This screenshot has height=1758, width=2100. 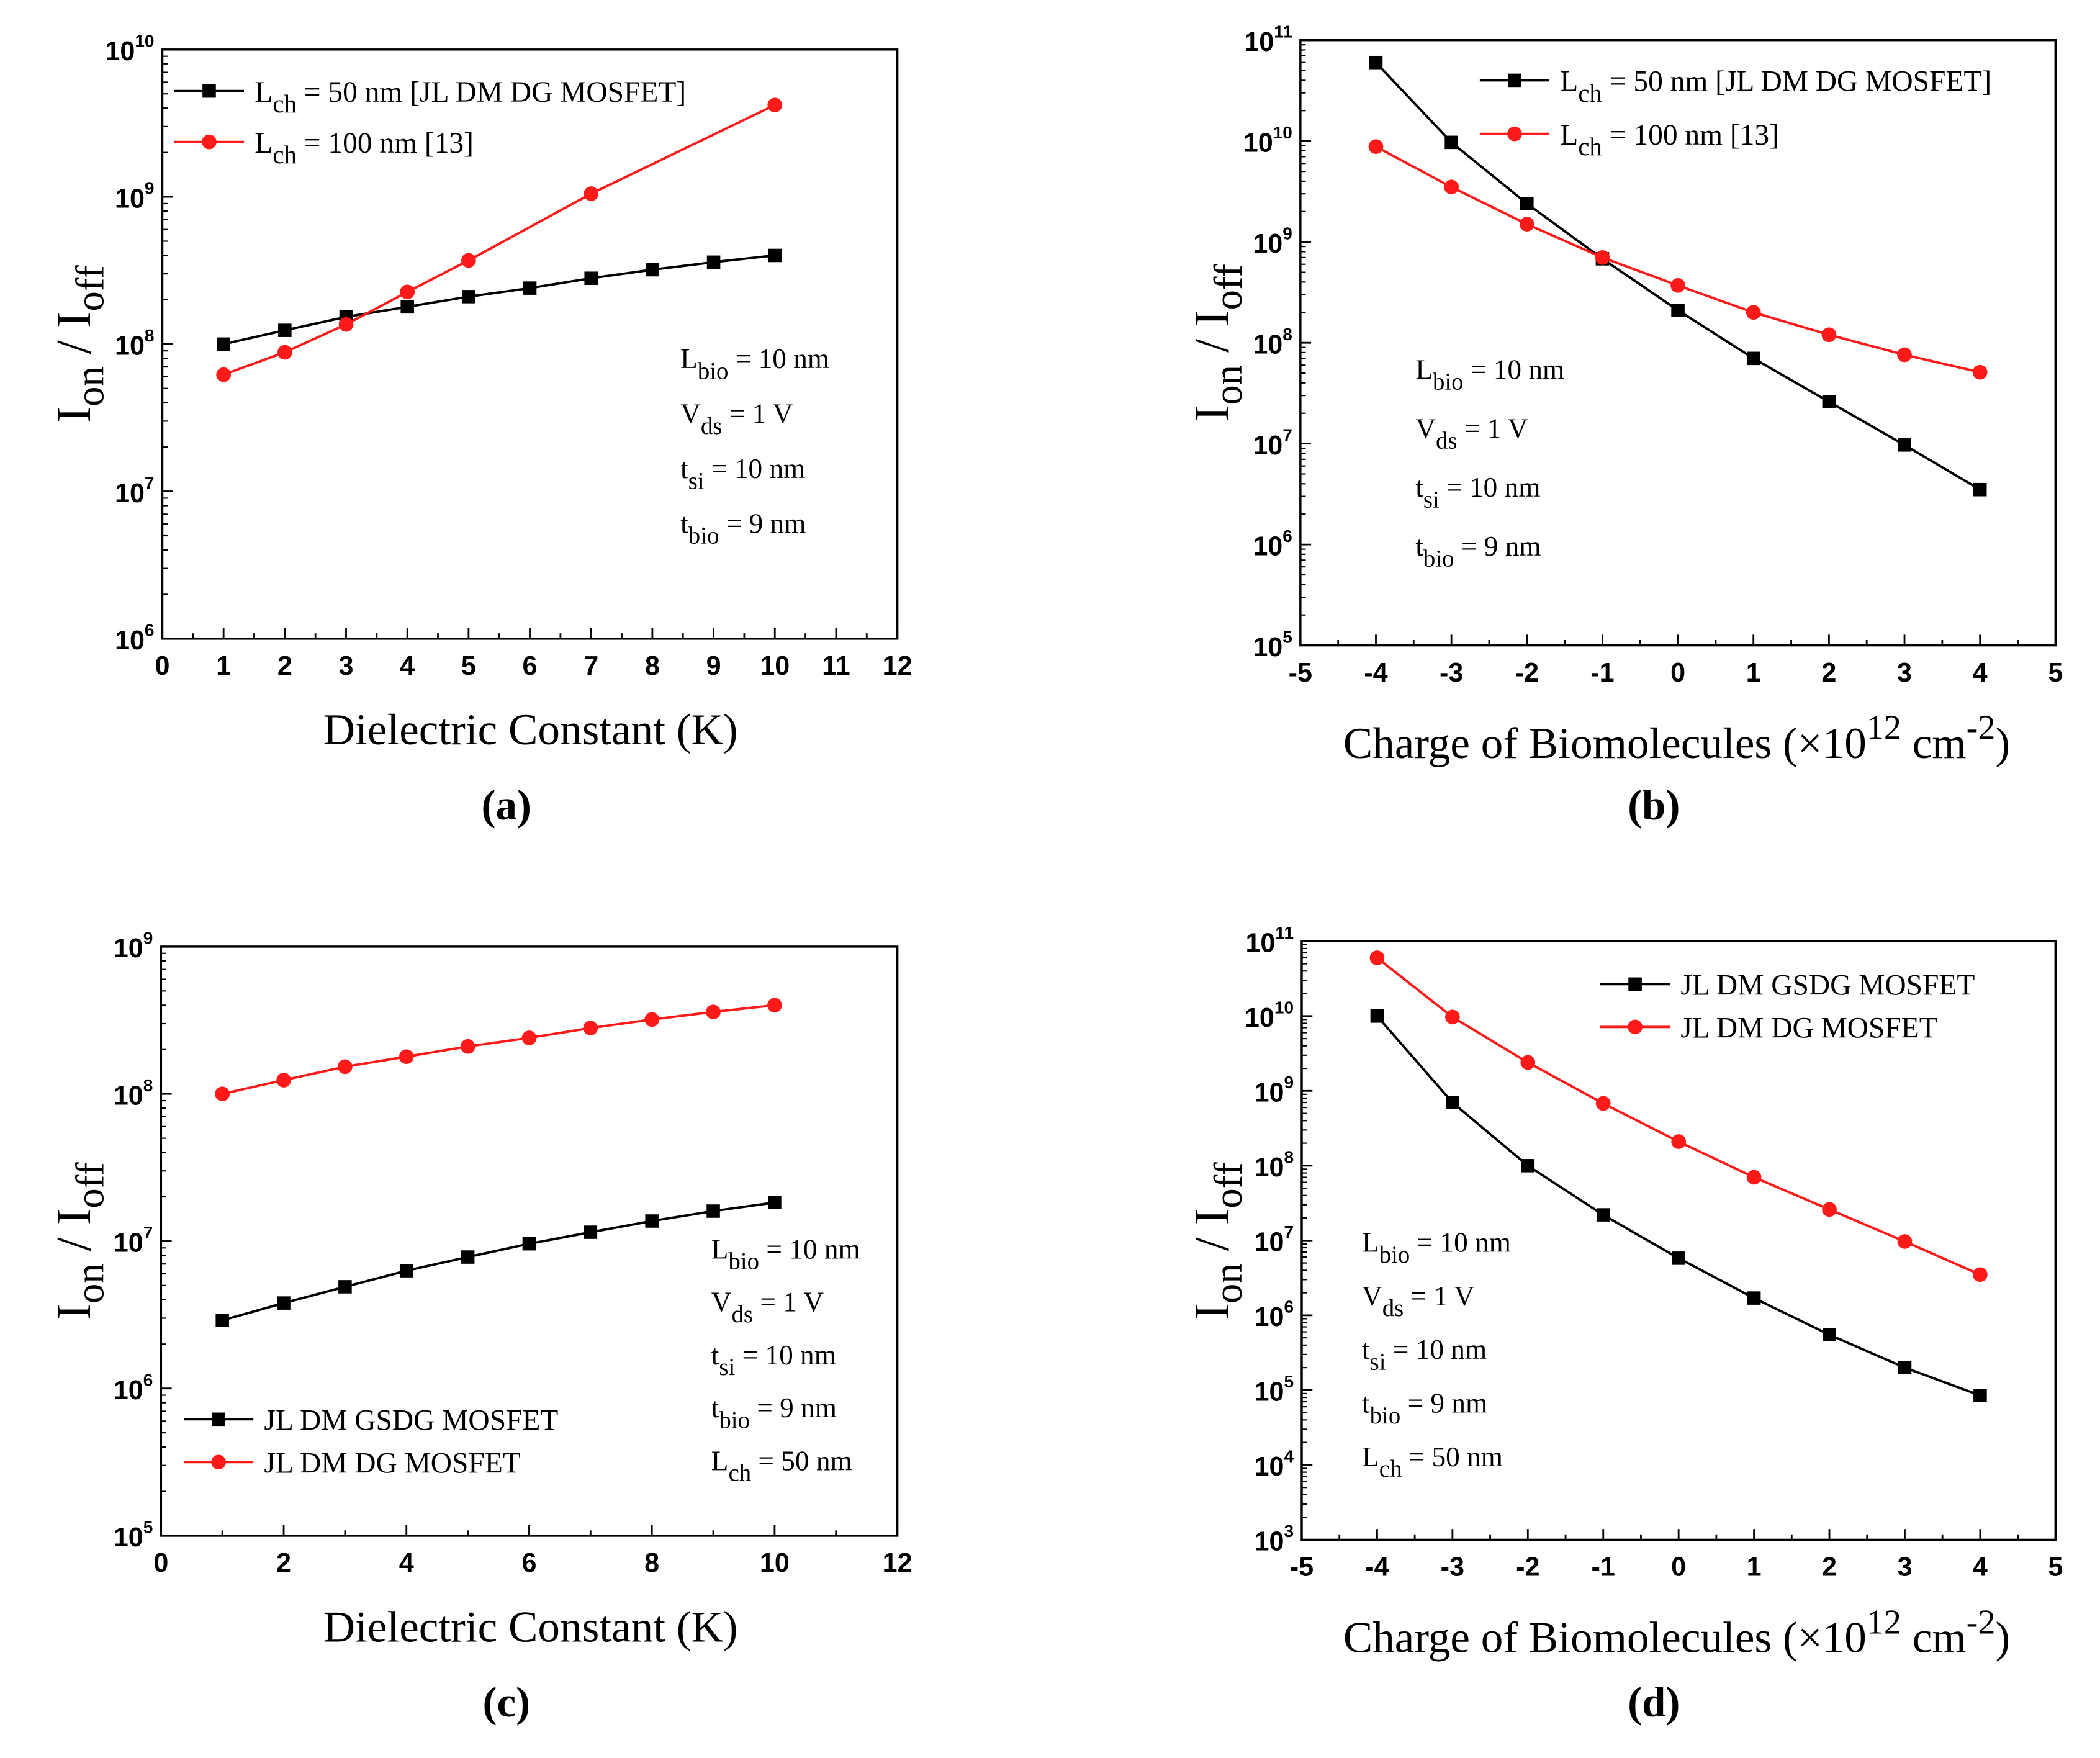 What do you see at coordinates (79, 344) in the screenshot?
I see `y-axis-label: Ion / Ioff` at bounding box center [79, 344].